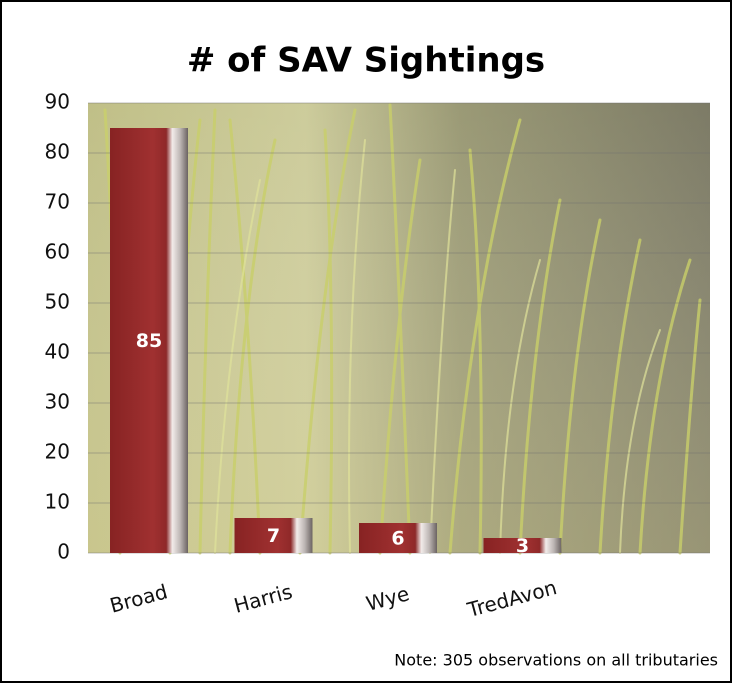  I want to click on value-label: 6, so click(397, 539).